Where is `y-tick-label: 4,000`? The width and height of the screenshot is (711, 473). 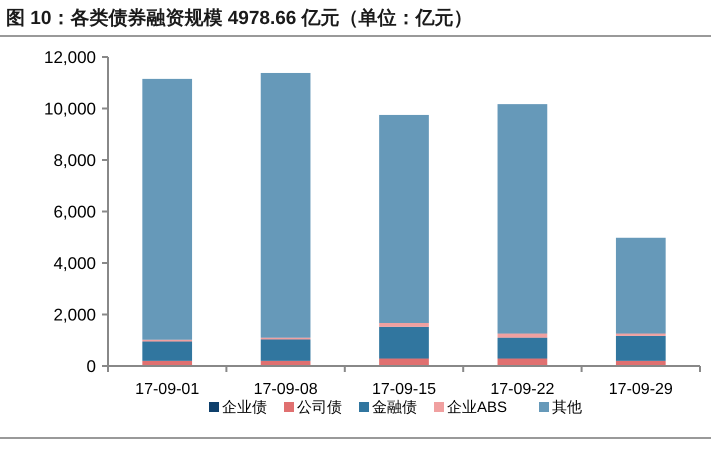 y-tick-label: 4,000 is located at coordinates (74, 263).